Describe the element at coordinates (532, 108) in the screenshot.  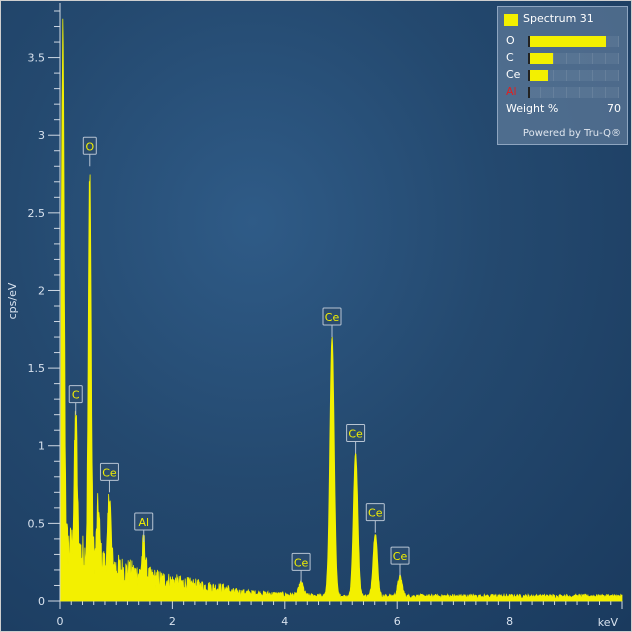
I see `weight-label: Weight %` at that location.